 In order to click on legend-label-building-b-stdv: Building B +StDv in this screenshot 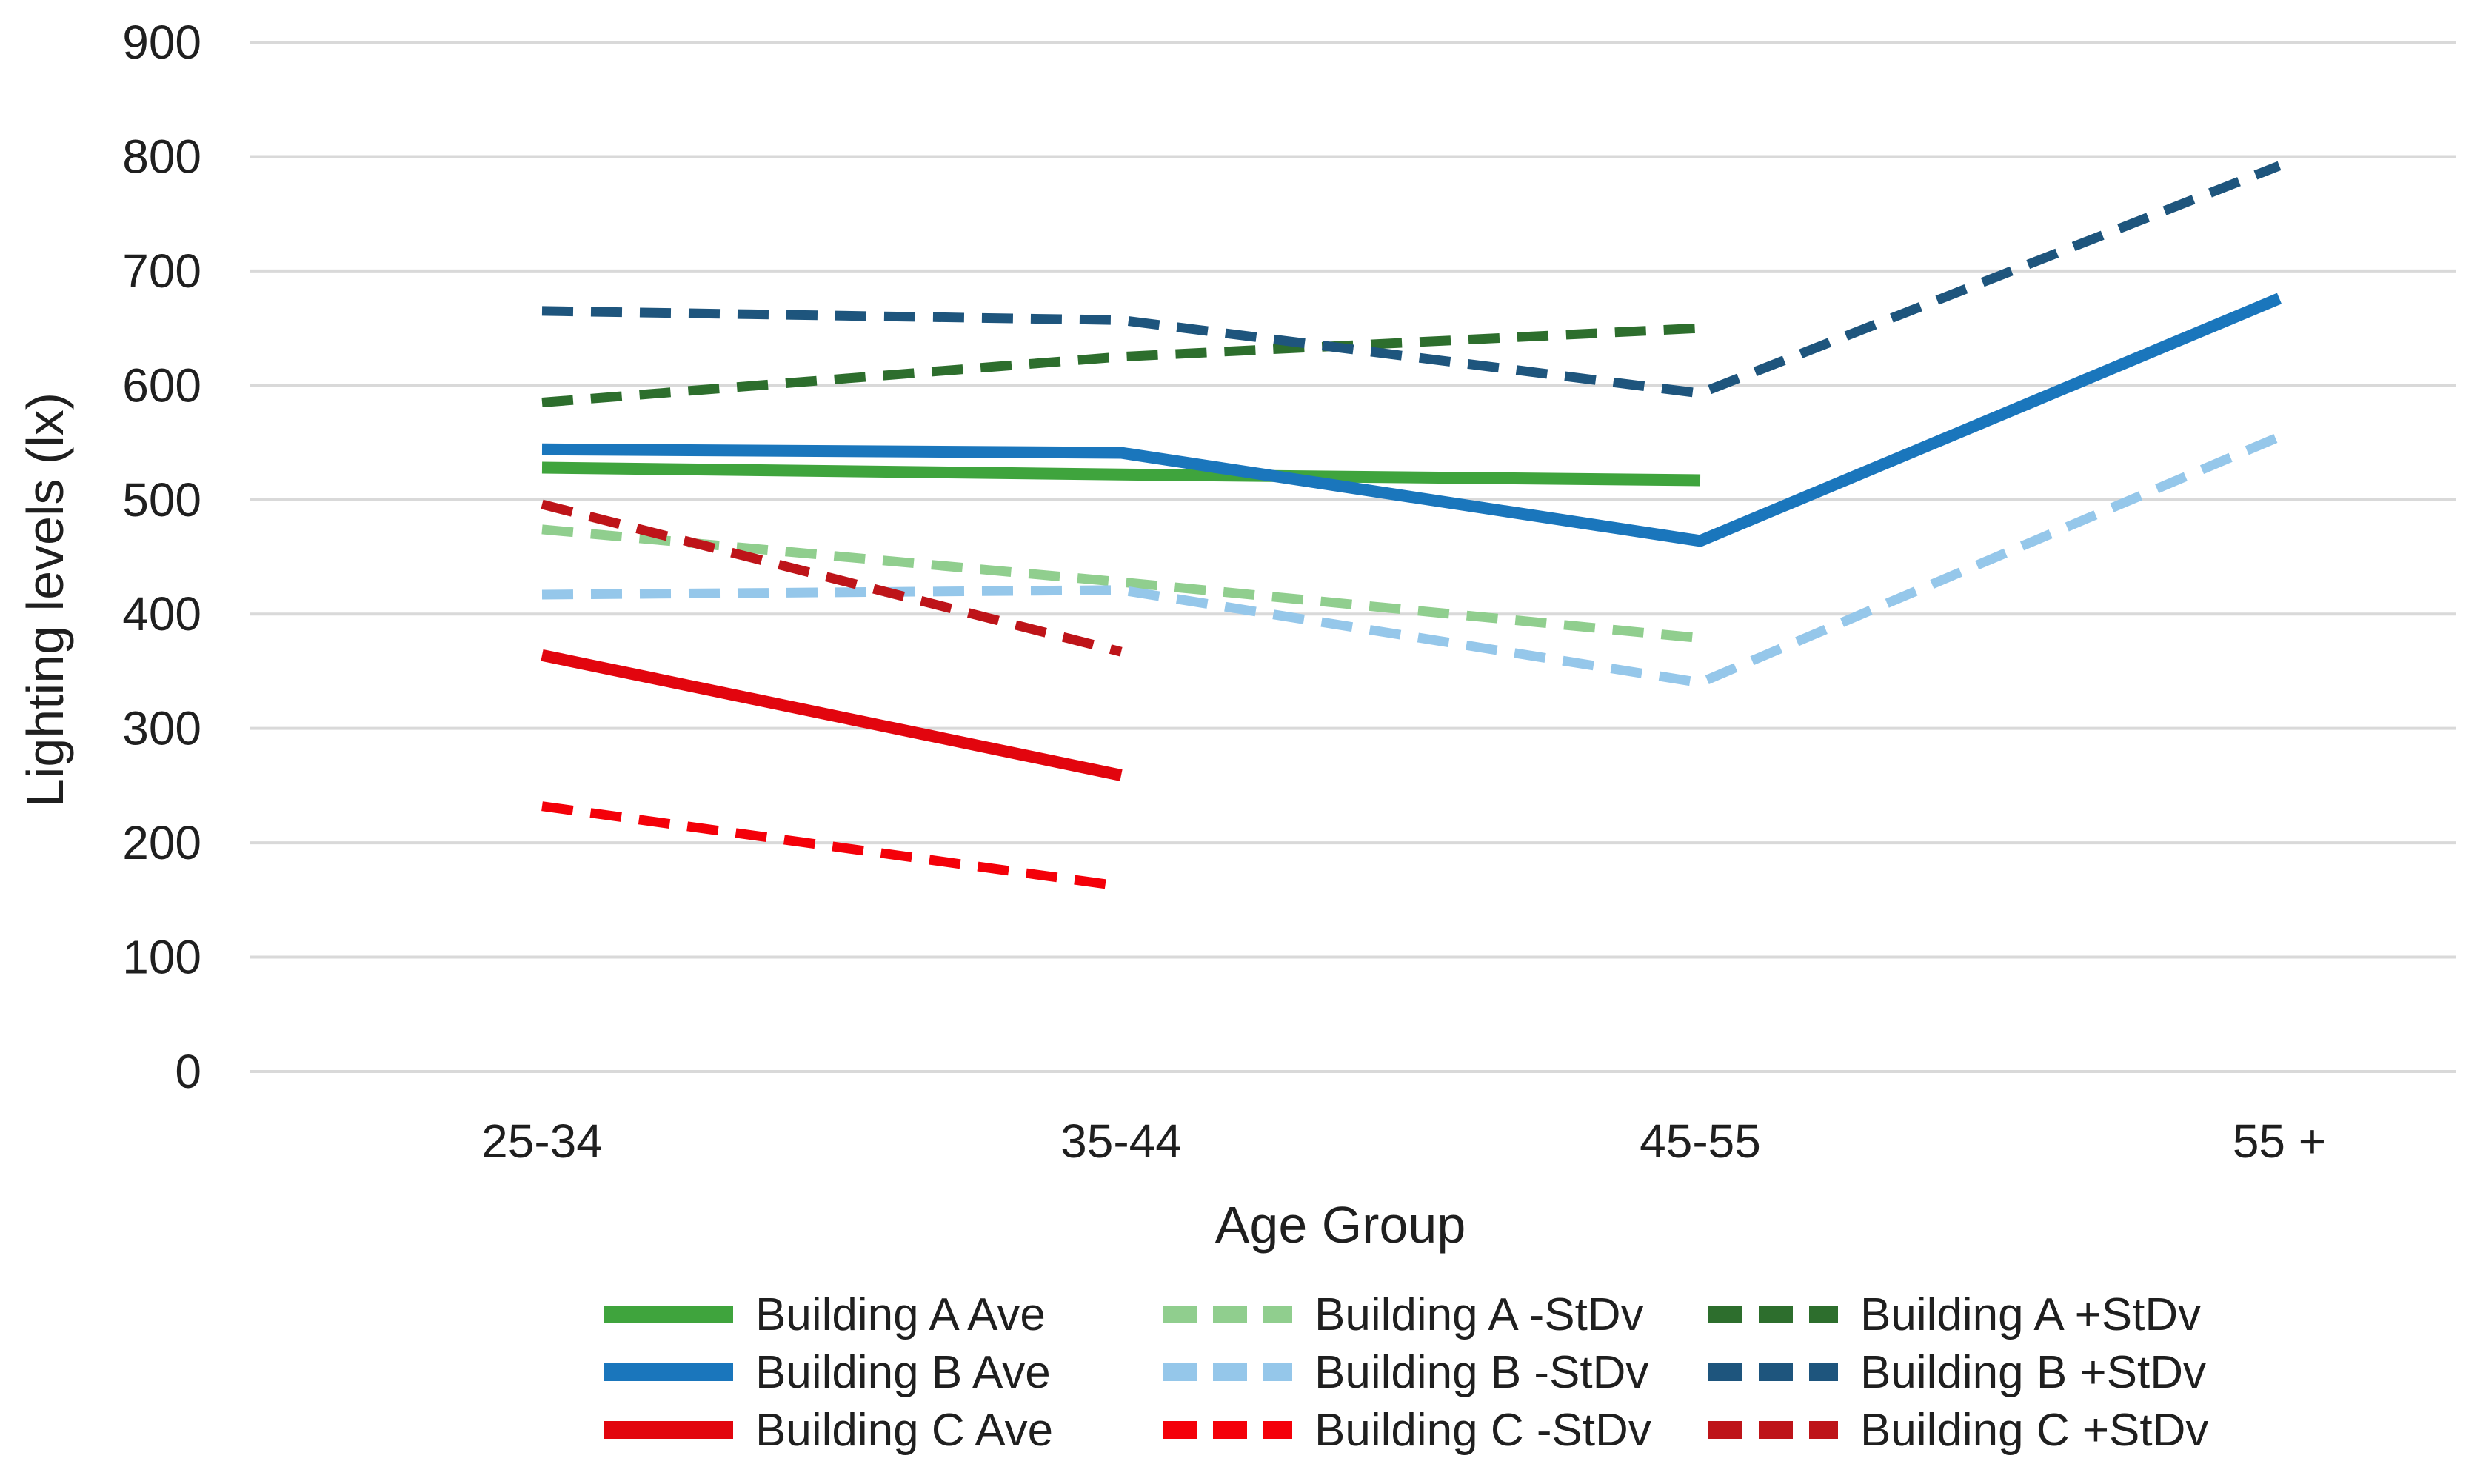, I will do `click(2033, 1372)`.